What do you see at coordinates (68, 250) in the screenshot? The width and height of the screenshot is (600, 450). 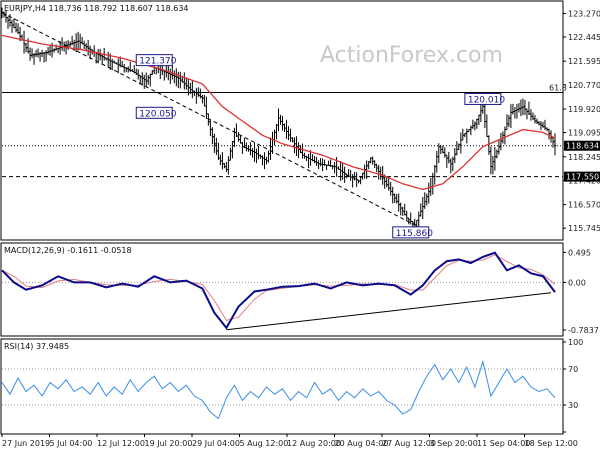 I see `macd-title: MACD(12,26,9) -0.1611 -0.0518` at bounding box center [68, 250].